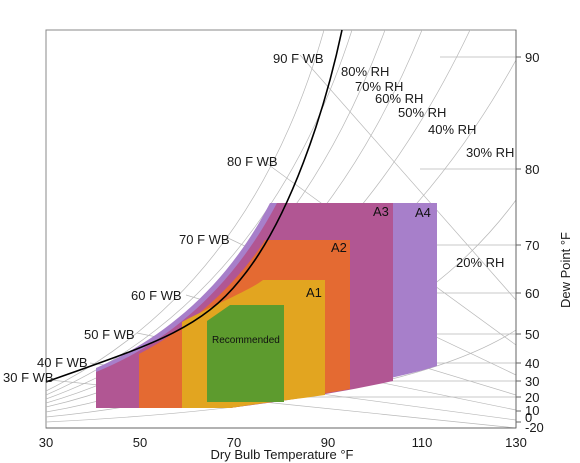 Image resolution: width=580 pixels, height=463 pixels. I want to click on rh-label-30: 30% RH, so click(490, 152).